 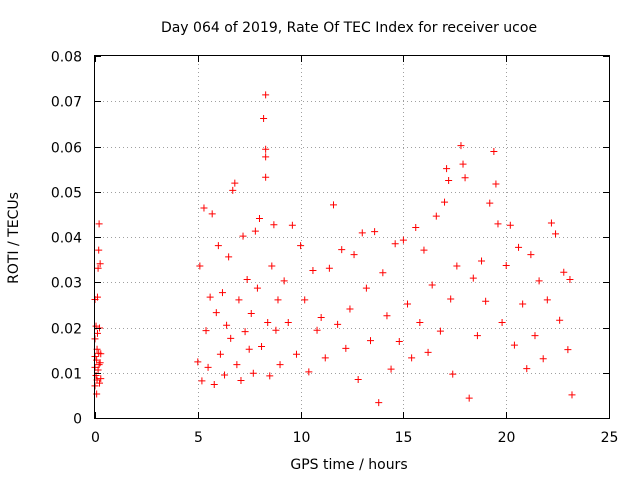 What do you see at coordinates (354, 438) in the screenshot?
I see `x-tick-labels: 0 5 10 15 20 25` at bounding box center [354, 438].